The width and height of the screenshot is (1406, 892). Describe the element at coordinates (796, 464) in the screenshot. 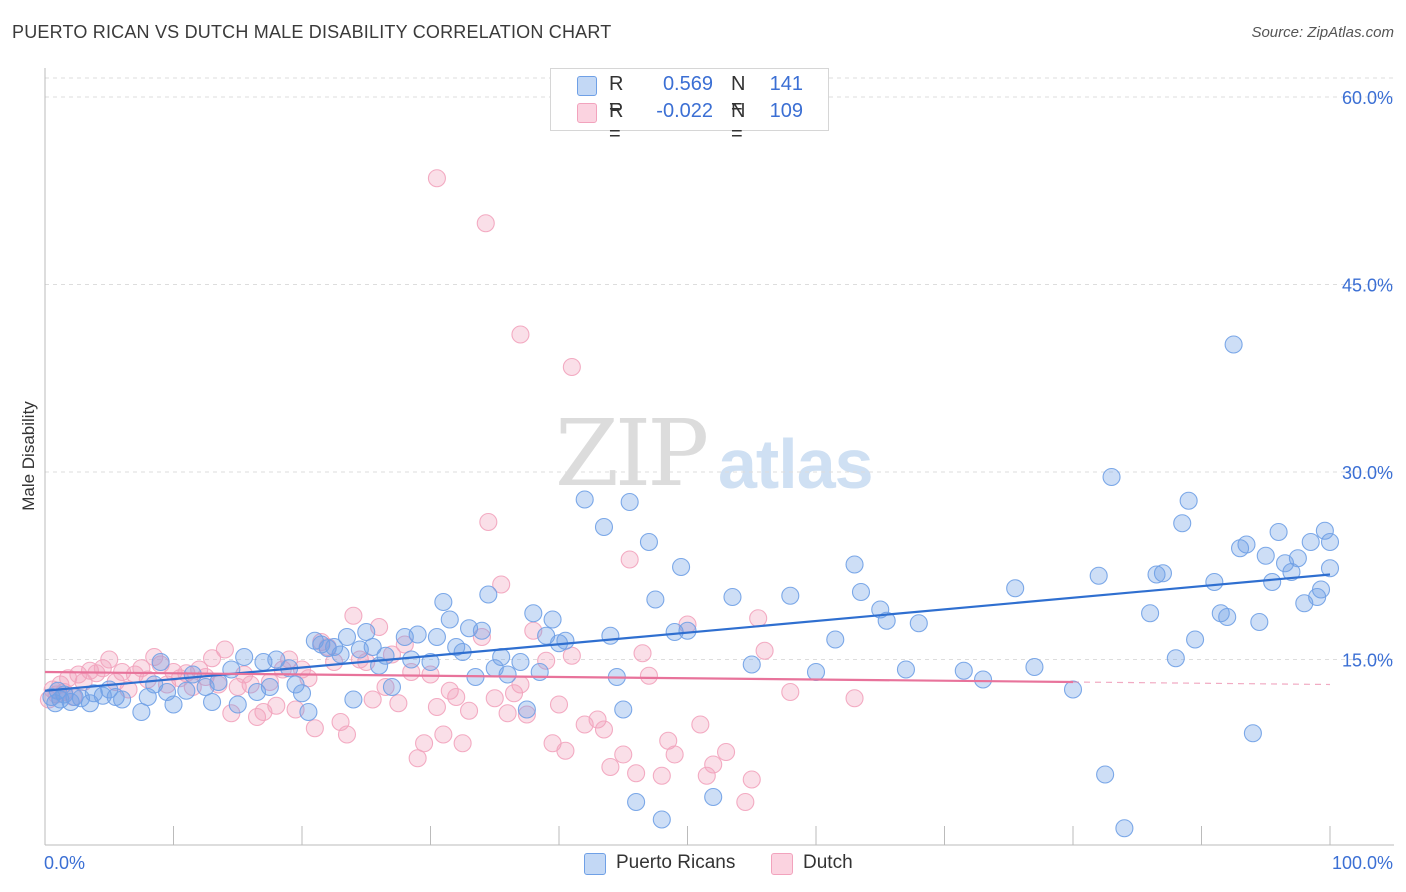

I see `watermark-atlas: atlas` at that location.